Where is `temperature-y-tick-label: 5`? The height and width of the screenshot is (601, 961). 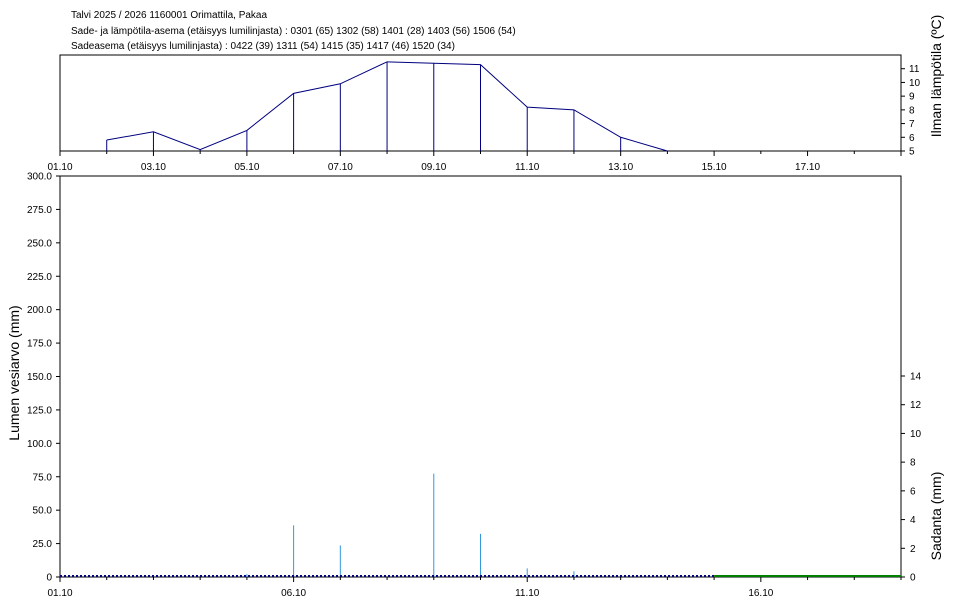 temperature-y-tick-label: 5 is located at coordinates (912, 152).